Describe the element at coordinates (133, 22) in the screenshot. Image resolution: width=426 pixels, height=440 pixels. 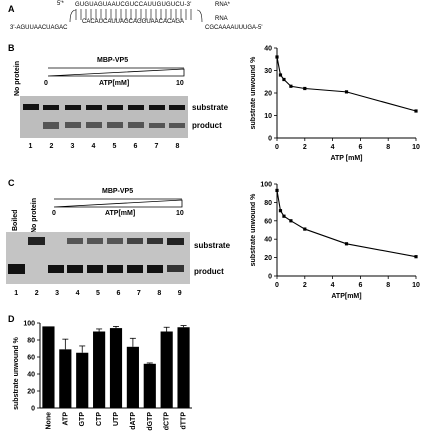
I see `bottom-strand-middle: CACAUCAUUAGCAGGUAACACAGA` at that location.